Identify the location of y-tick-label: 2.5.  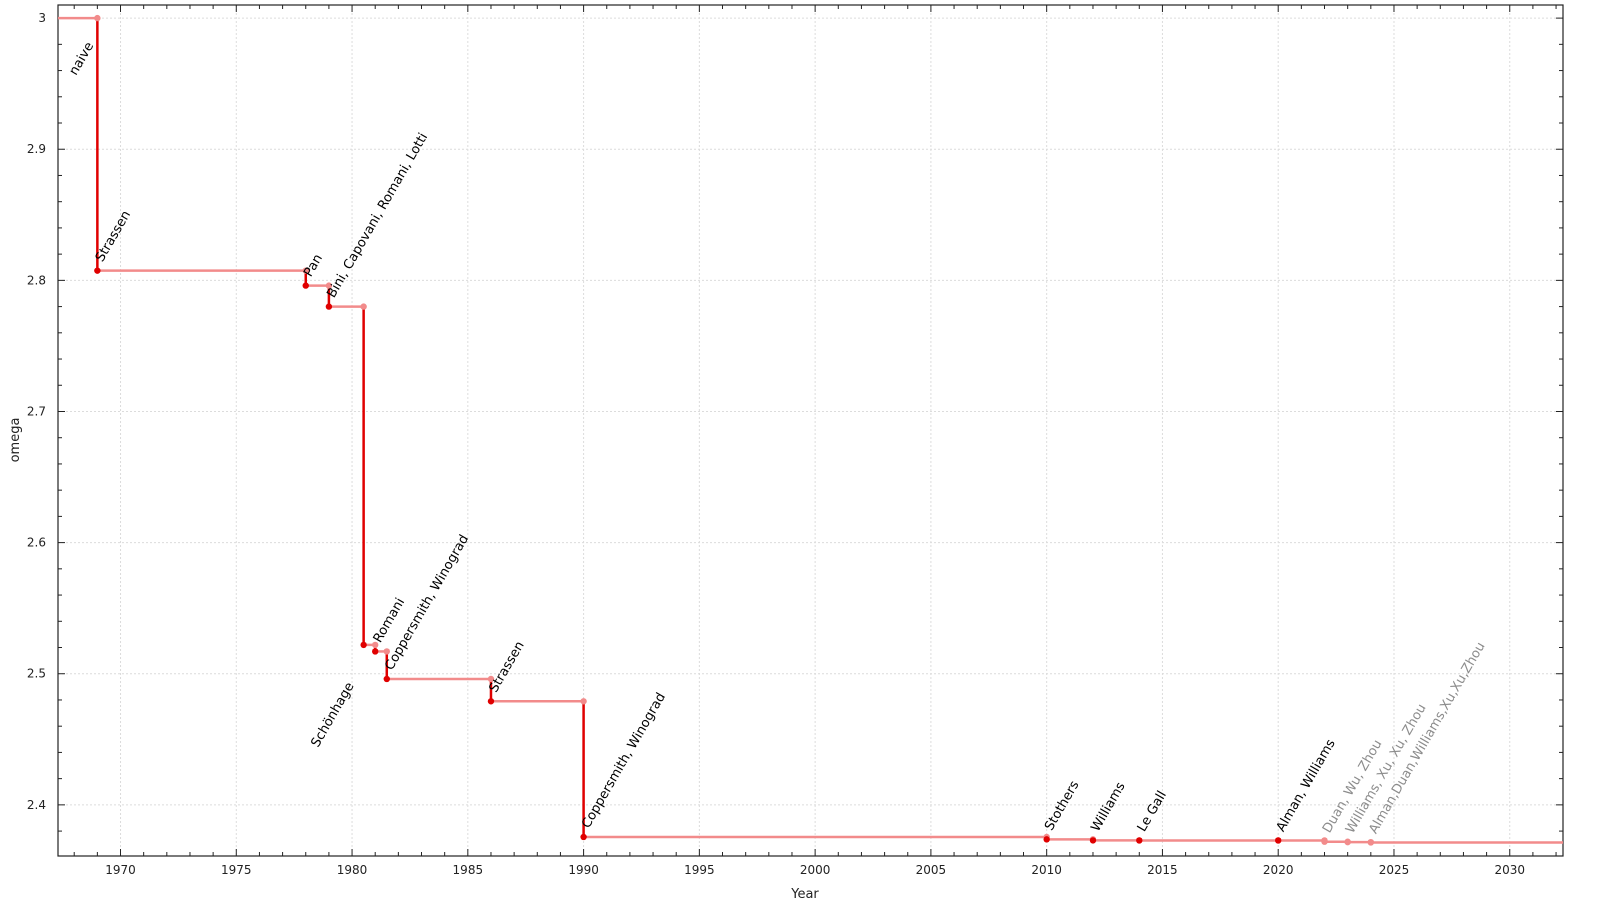
(36, 674).